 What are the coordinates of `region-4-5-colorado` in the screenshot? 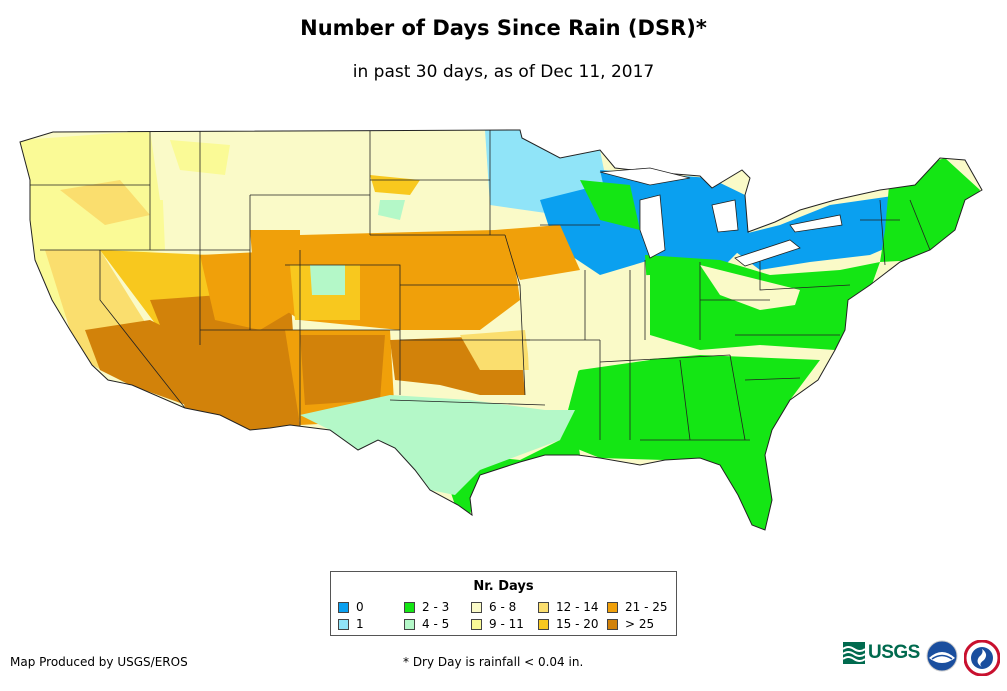 It's located at (327, 280).